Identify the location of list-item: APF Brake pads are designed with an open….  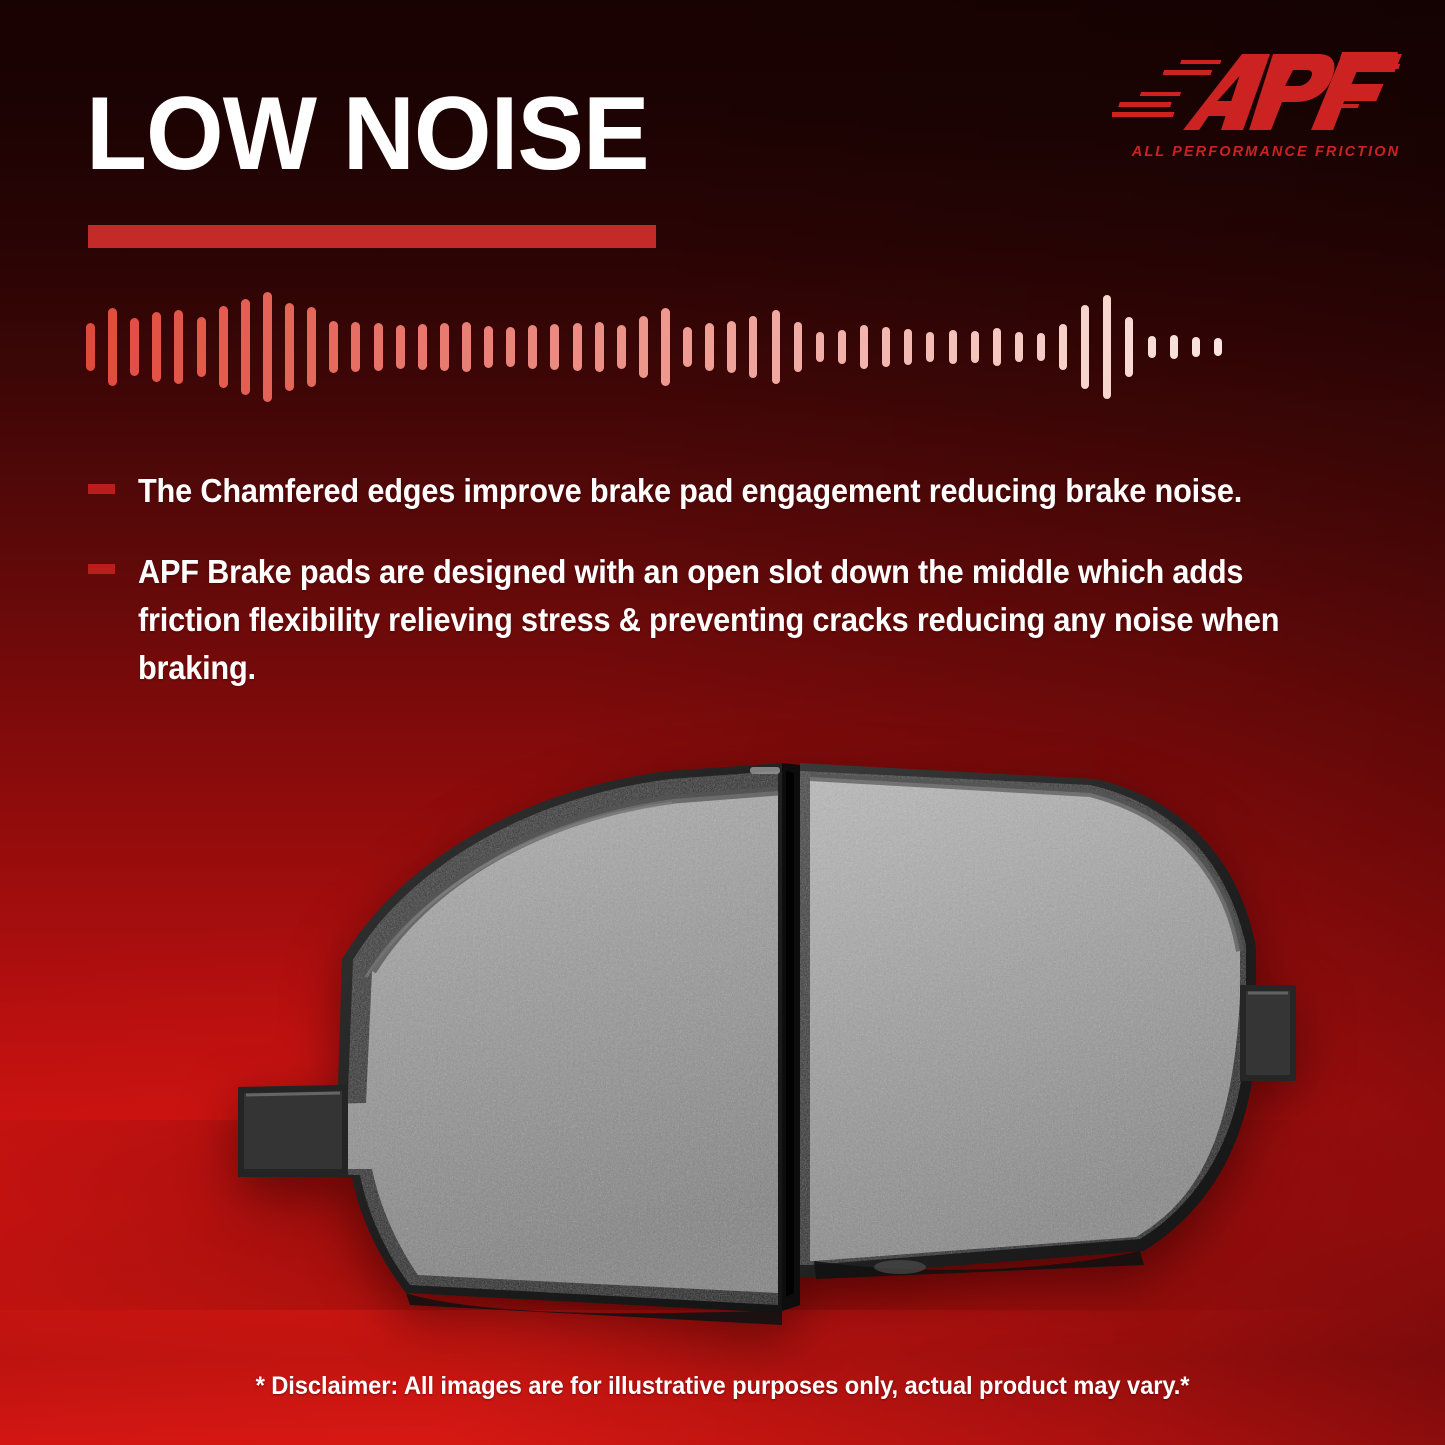
(731, 620).